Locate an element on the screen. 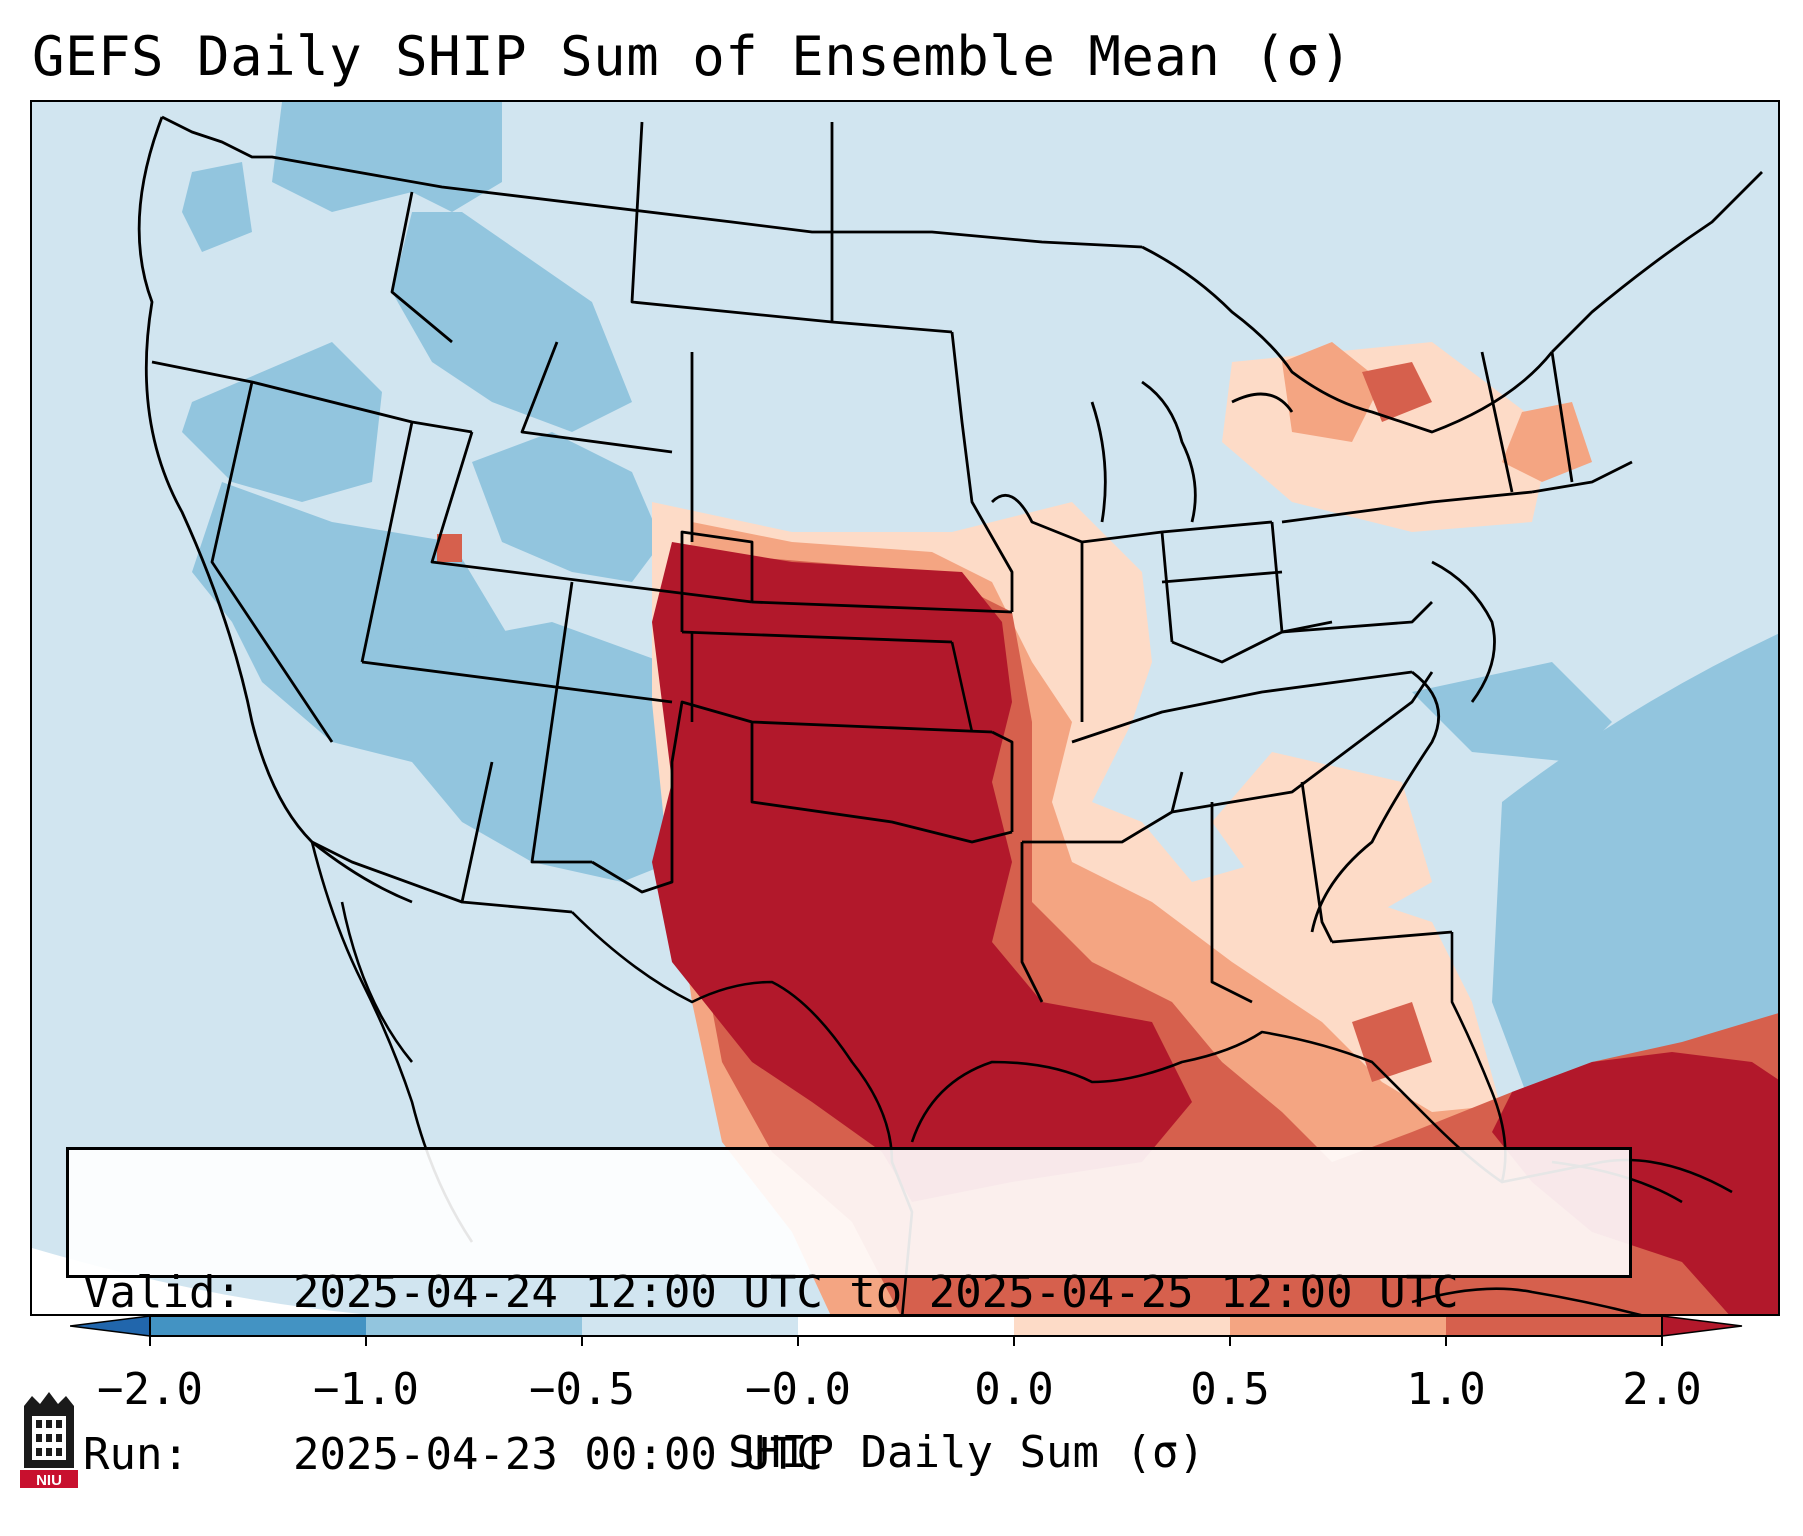  colorbar-tick-label: −0.5 is located at coordinates (582, 1389).